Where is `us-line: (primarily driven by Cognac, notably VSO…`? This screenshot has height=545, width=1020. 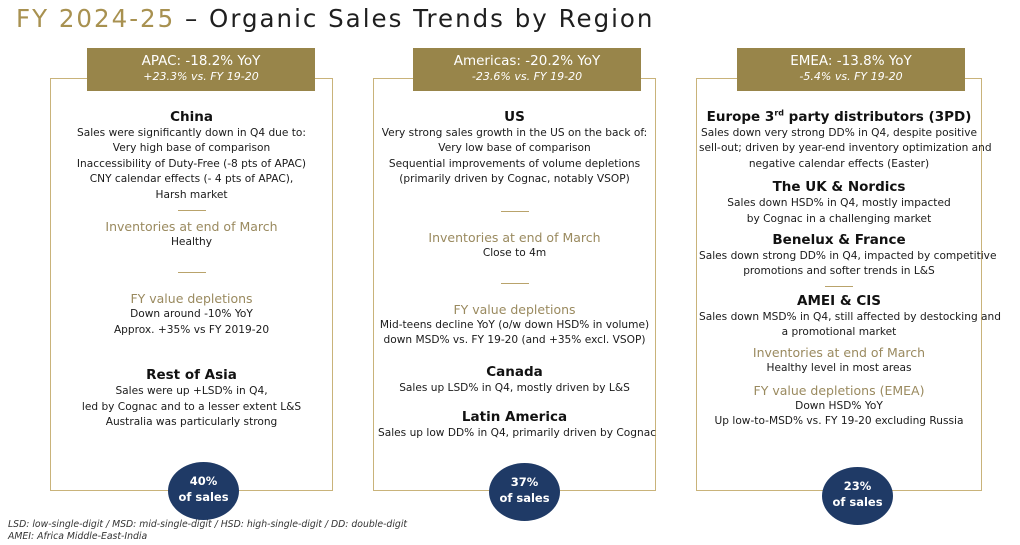
us-line: (primarily driven by Cognac, notably VSO… is located at coordinates (514, 179).